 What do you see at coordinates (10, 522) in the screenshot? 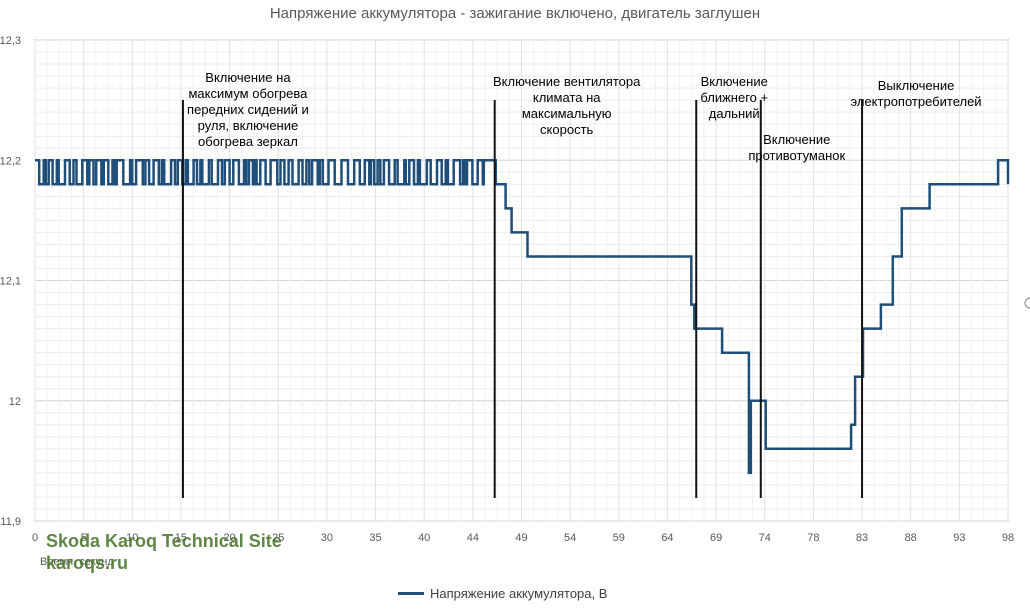
I see `y-tick-label: 11,9` at bounding box center [10, 522].